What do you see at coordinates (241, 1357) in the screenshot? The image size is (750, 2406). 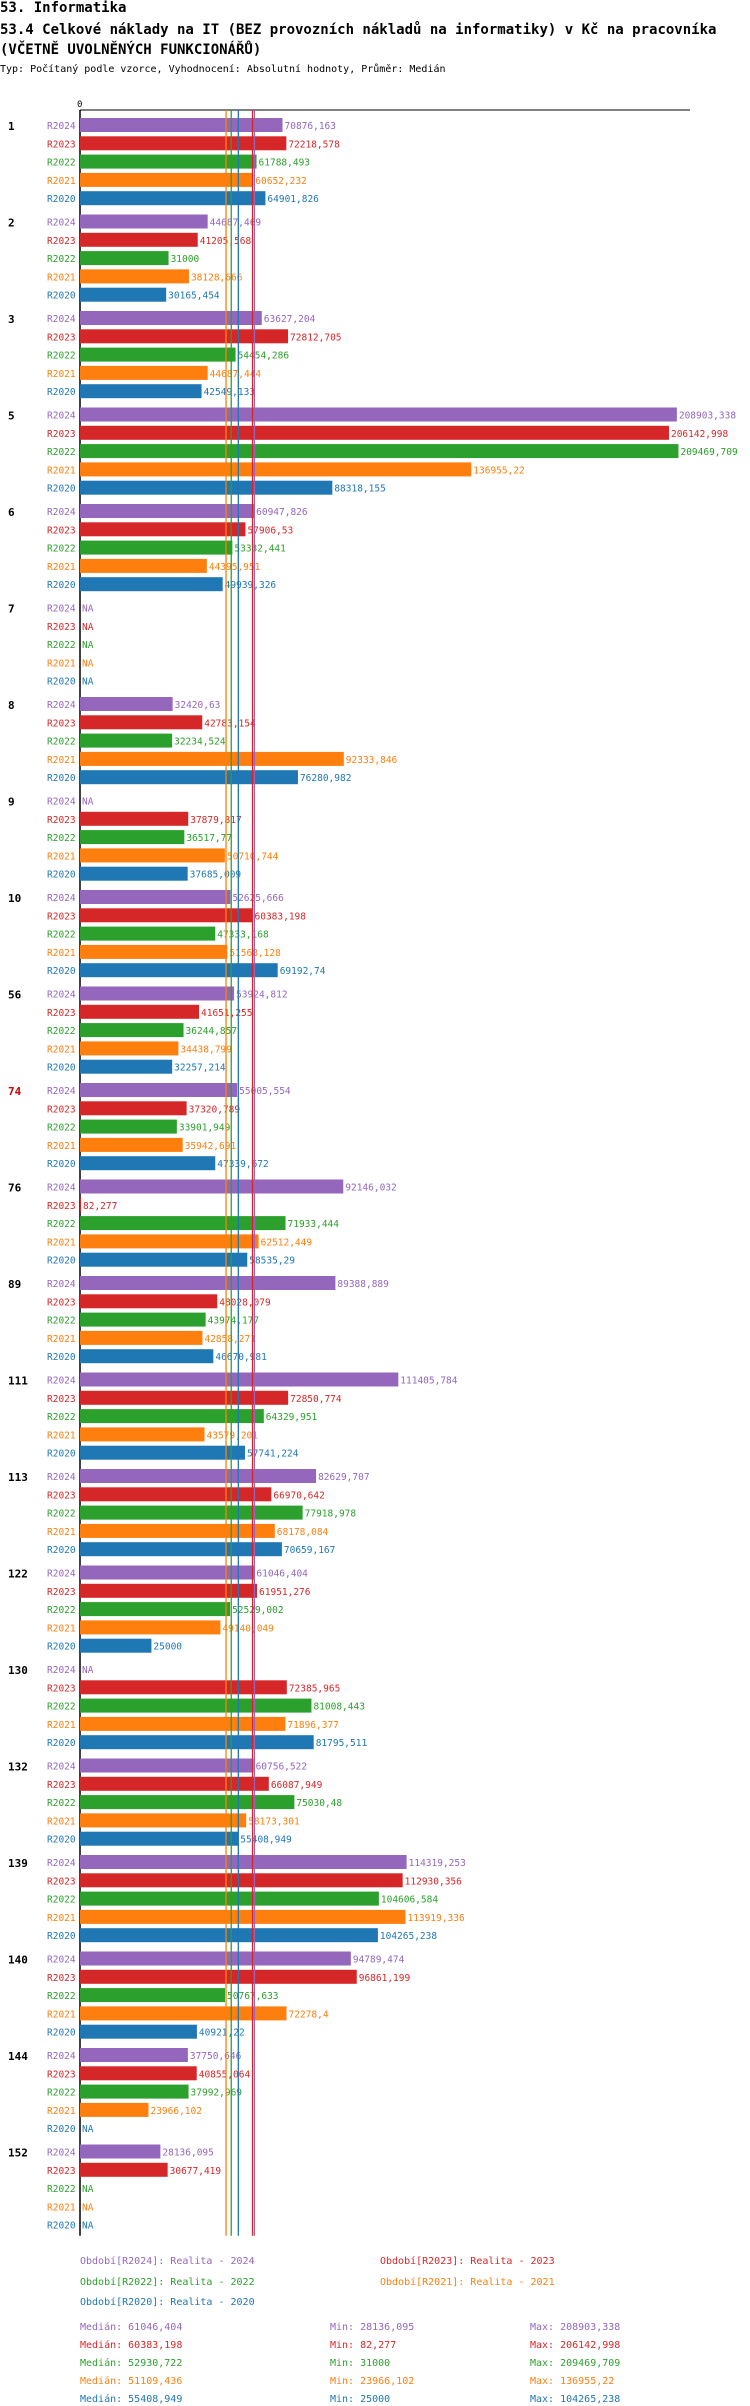 I see `value-label-89-R2020: 46670,981` at bounding box center [241, 1357].